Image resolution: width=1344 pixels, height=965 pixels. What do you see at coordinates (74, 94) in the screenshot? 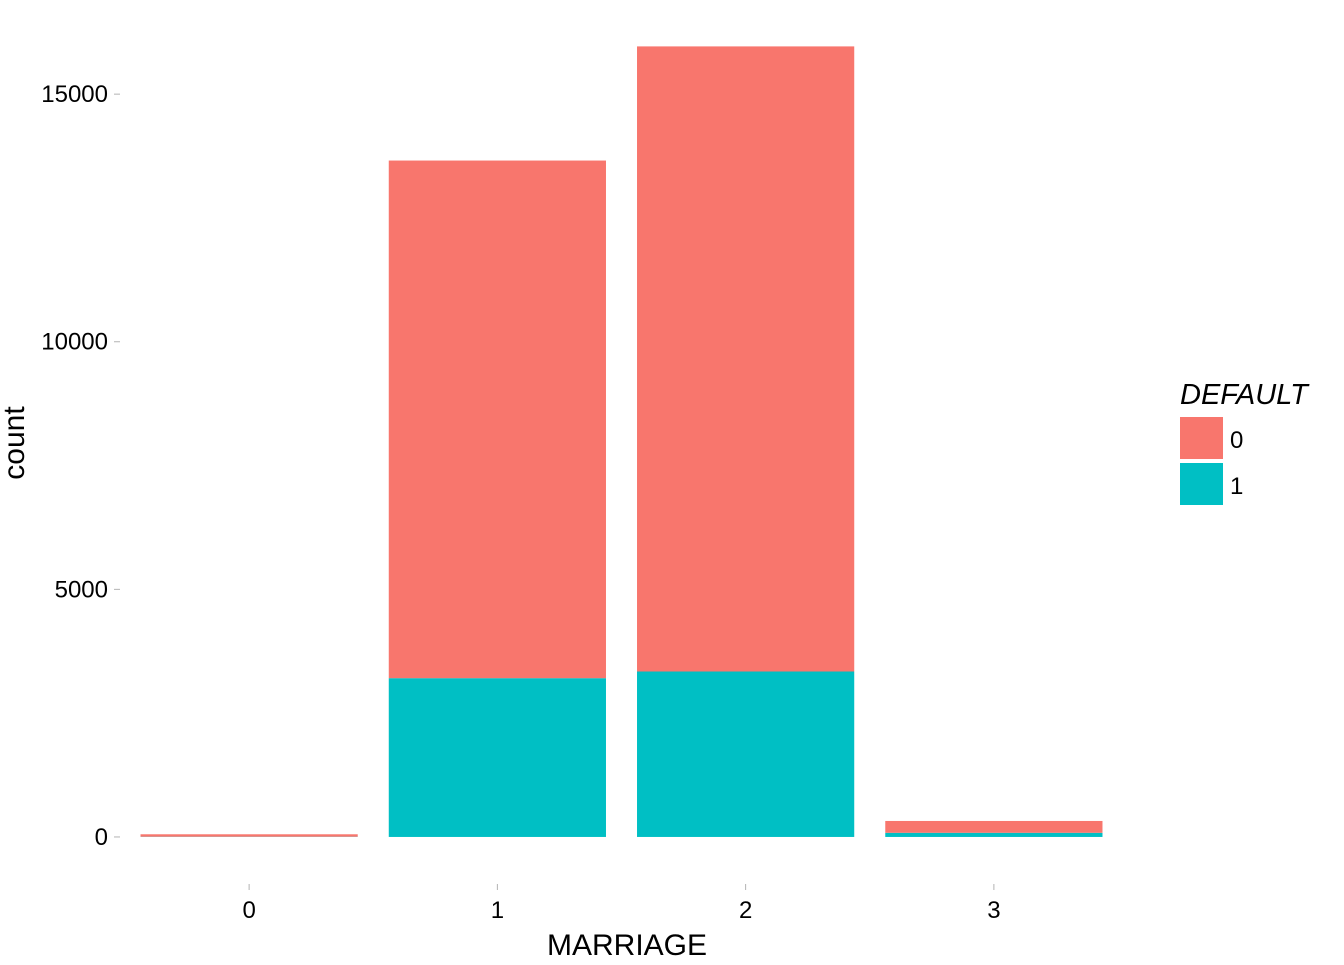
I see `y-tick-label: 15000` at bounding box center [74, 94].